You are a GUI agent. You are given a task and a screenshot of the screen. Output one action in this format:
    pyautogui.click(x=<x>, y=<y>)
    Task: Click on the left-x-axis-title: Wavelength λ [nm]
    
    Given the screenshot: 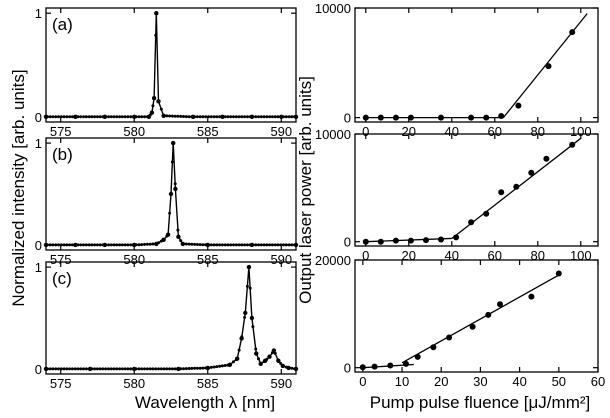 What is the action you would take?
    pyautogui.click(x=205, y=402)
    